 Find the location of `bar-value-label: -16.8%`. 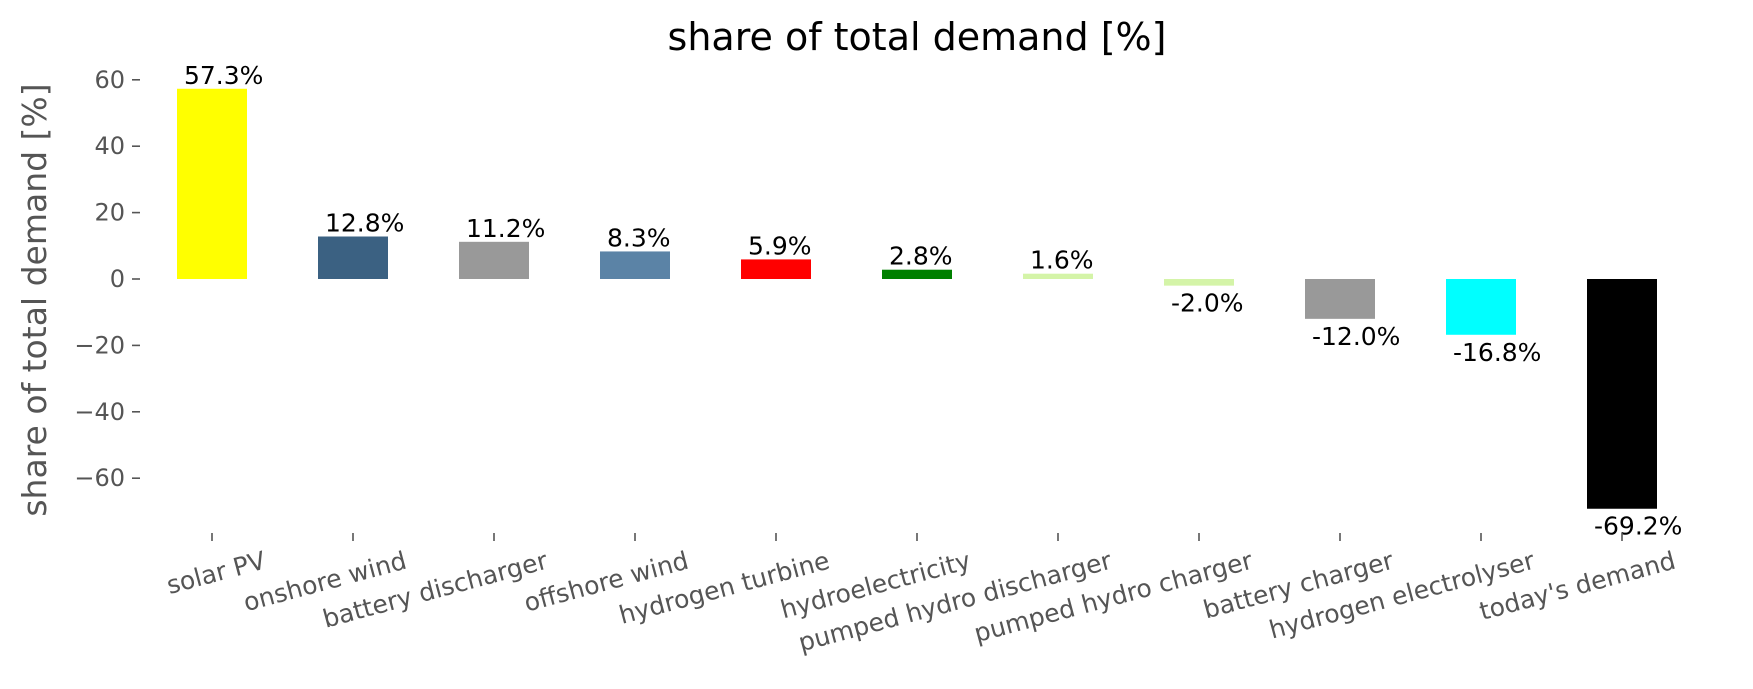

bar-value-label: -16.8% is located at coordinates (1497, 352).